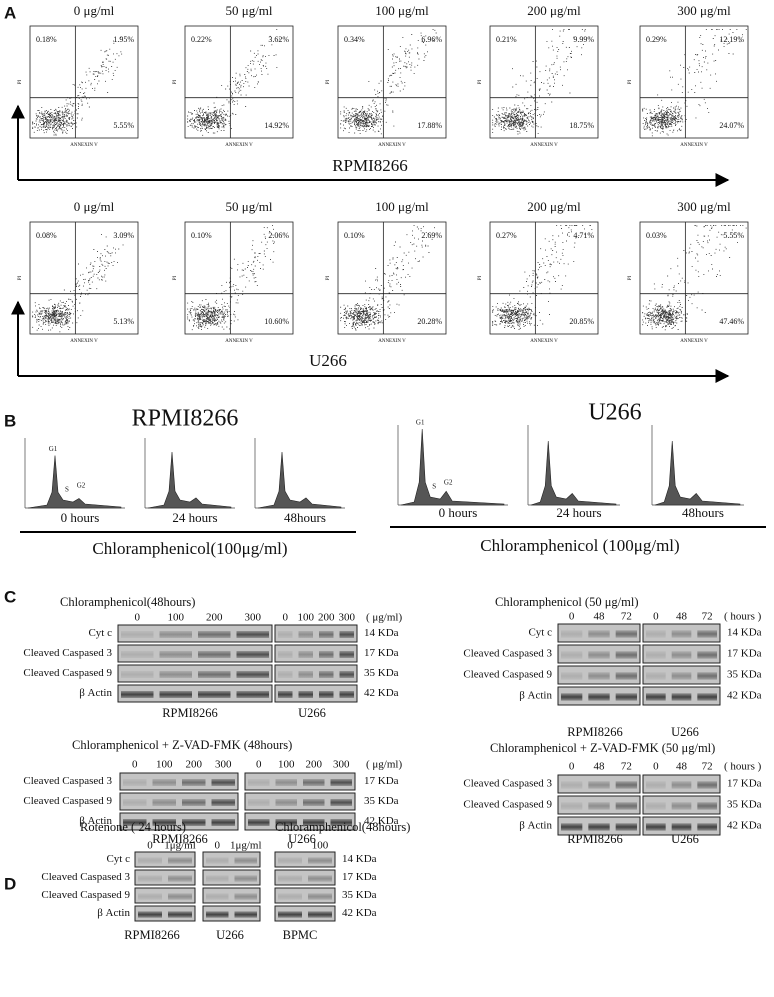 Image resolution: width=774 pixels, height=997 pixels. What do you see at coordinates (731, 125) in the screenshot?
I see `quadrant-percent: 24.07%` at bounding box center [731, 125].